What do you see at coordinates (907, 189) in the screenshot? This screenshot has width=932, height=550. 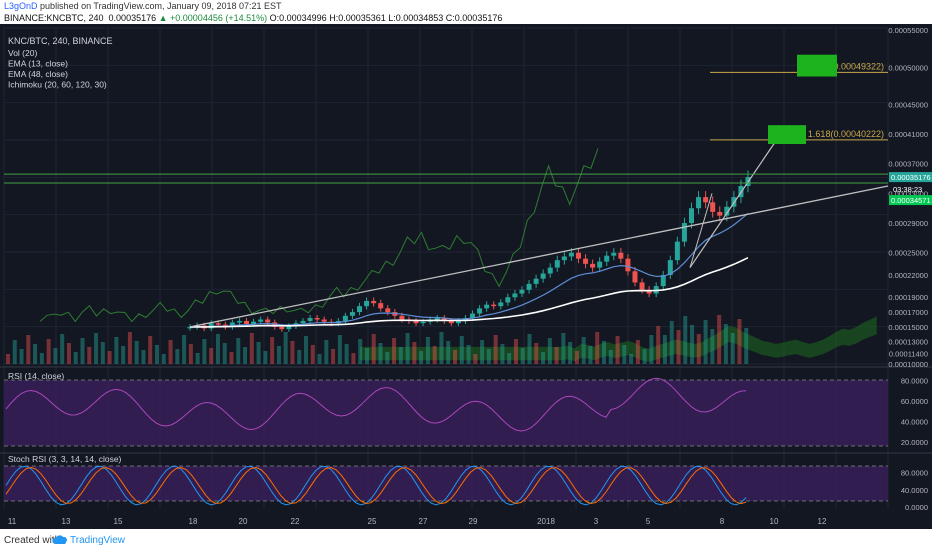 I see `countdown-text: 03:38:23` at bounding box center [907, 189].